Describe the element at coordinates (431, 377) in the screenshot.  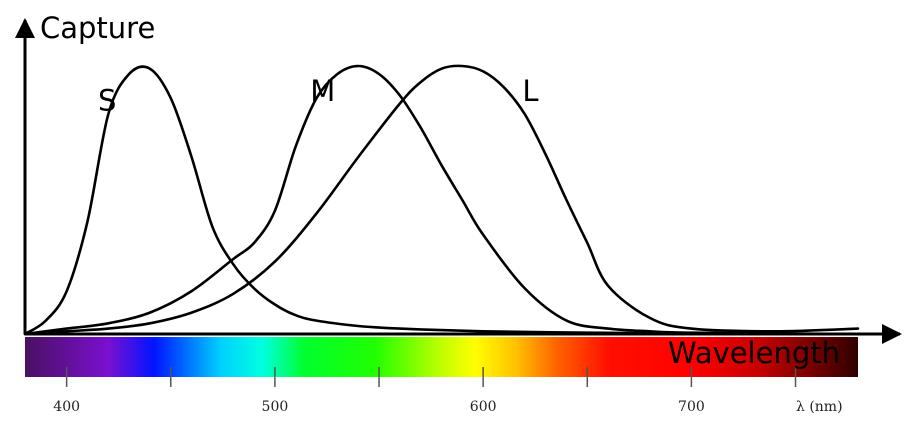
I see `x-ticks` at that location.